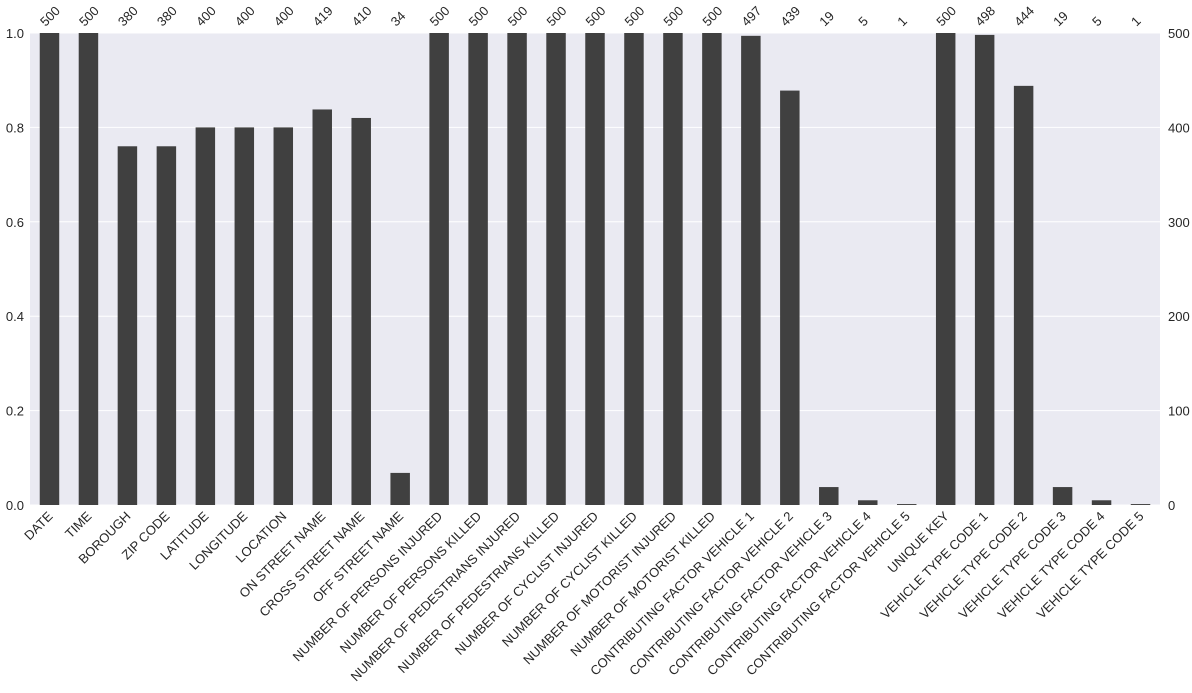 This screenshot has width=1192, height=693. Describe the element at coordinates (38, 525) in the screenshot. I see `x-tick-label: DATE` at that location.